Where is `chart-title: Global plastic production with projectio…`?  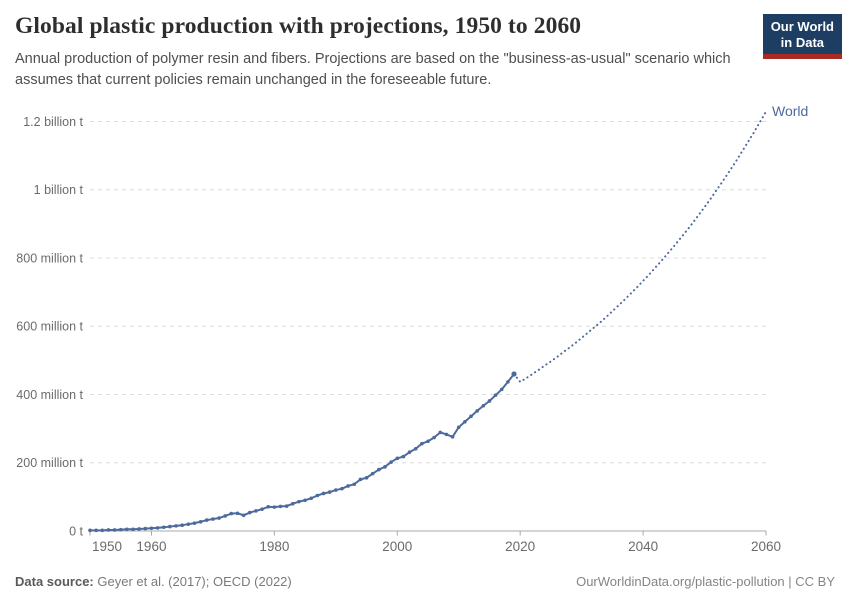
chart-title: Global plastic production with projectio… is located at coordinates (298, 26).